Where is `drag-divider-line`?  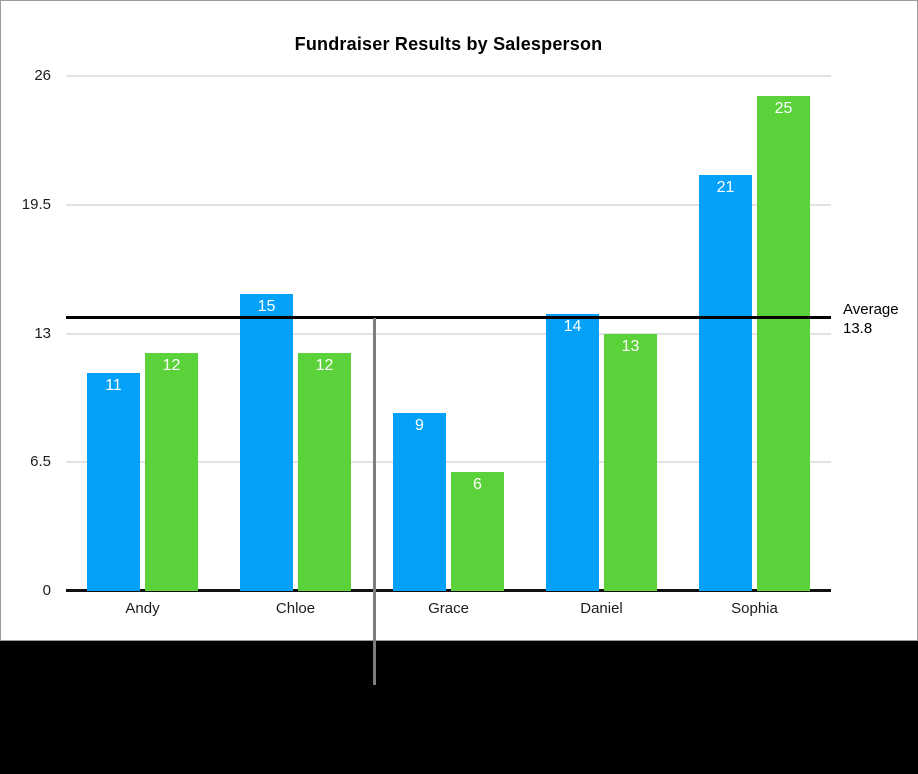
drag-divider-line is located at coordinates (374, 501).